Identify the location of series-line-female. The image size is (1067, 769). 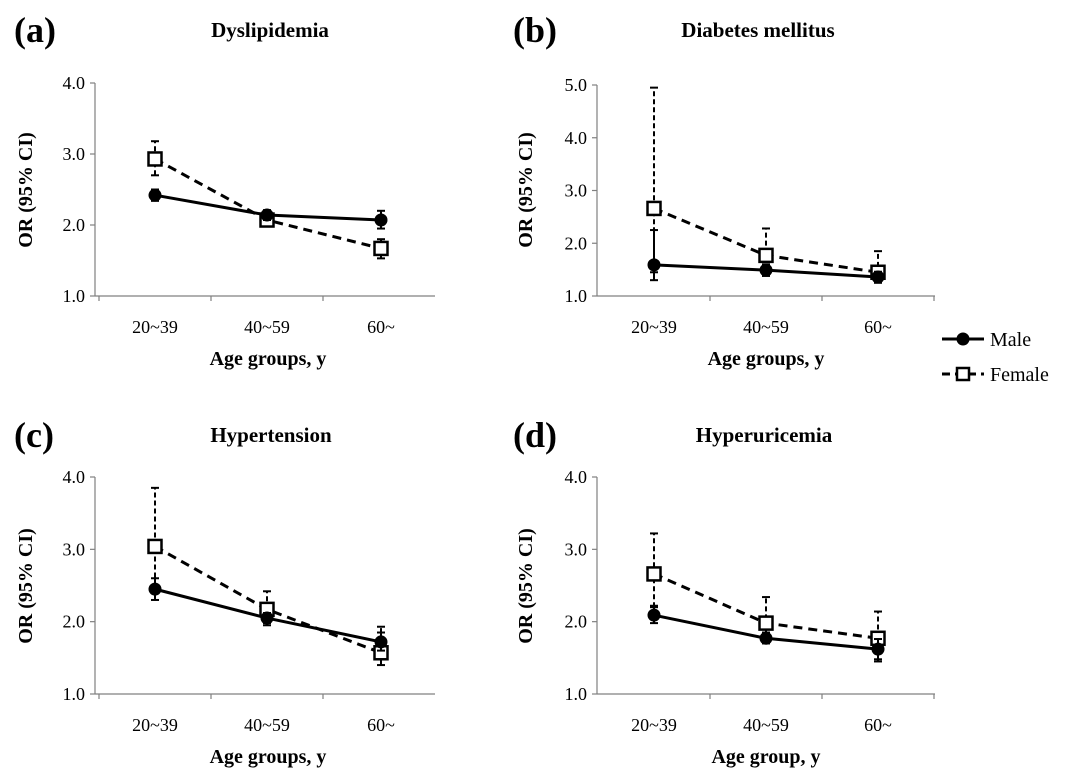
(268, 203).